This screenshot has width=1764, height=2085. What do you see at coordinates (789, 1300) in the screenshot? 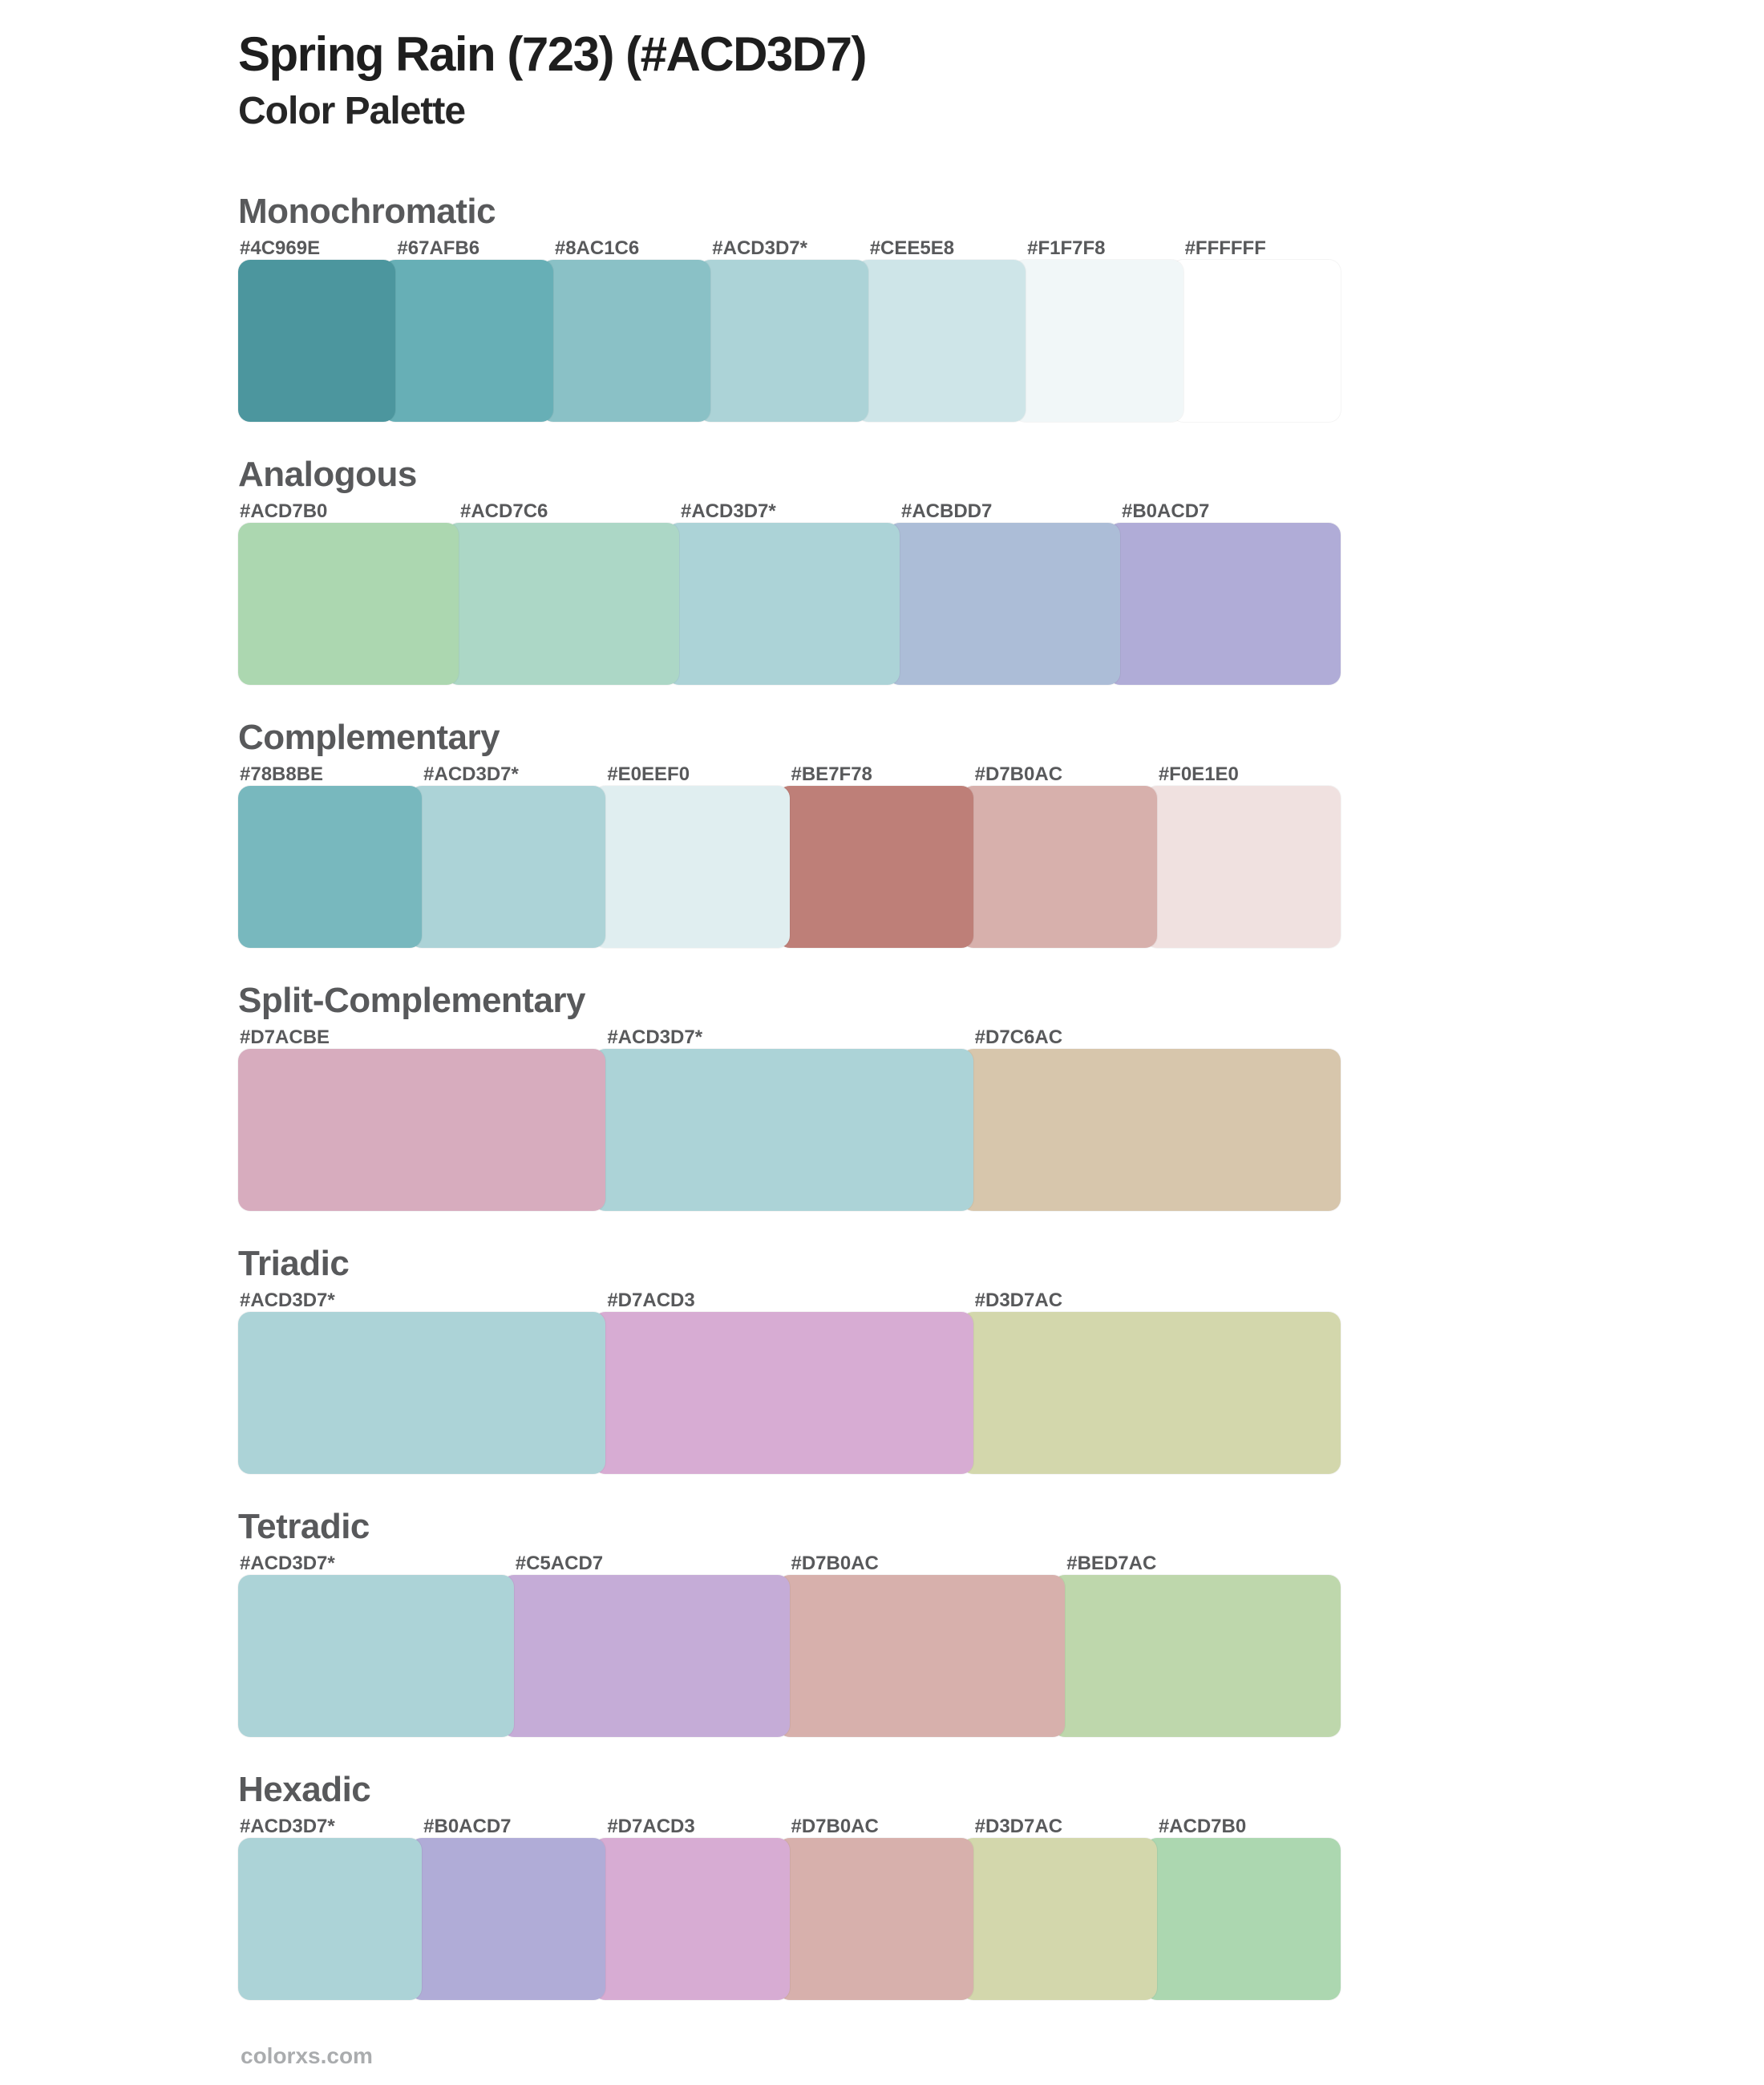
I see `swatch-labels-row: #ACD3D7* #D7ACD3 #D3D7AC` at bounding box center [789, 1300].